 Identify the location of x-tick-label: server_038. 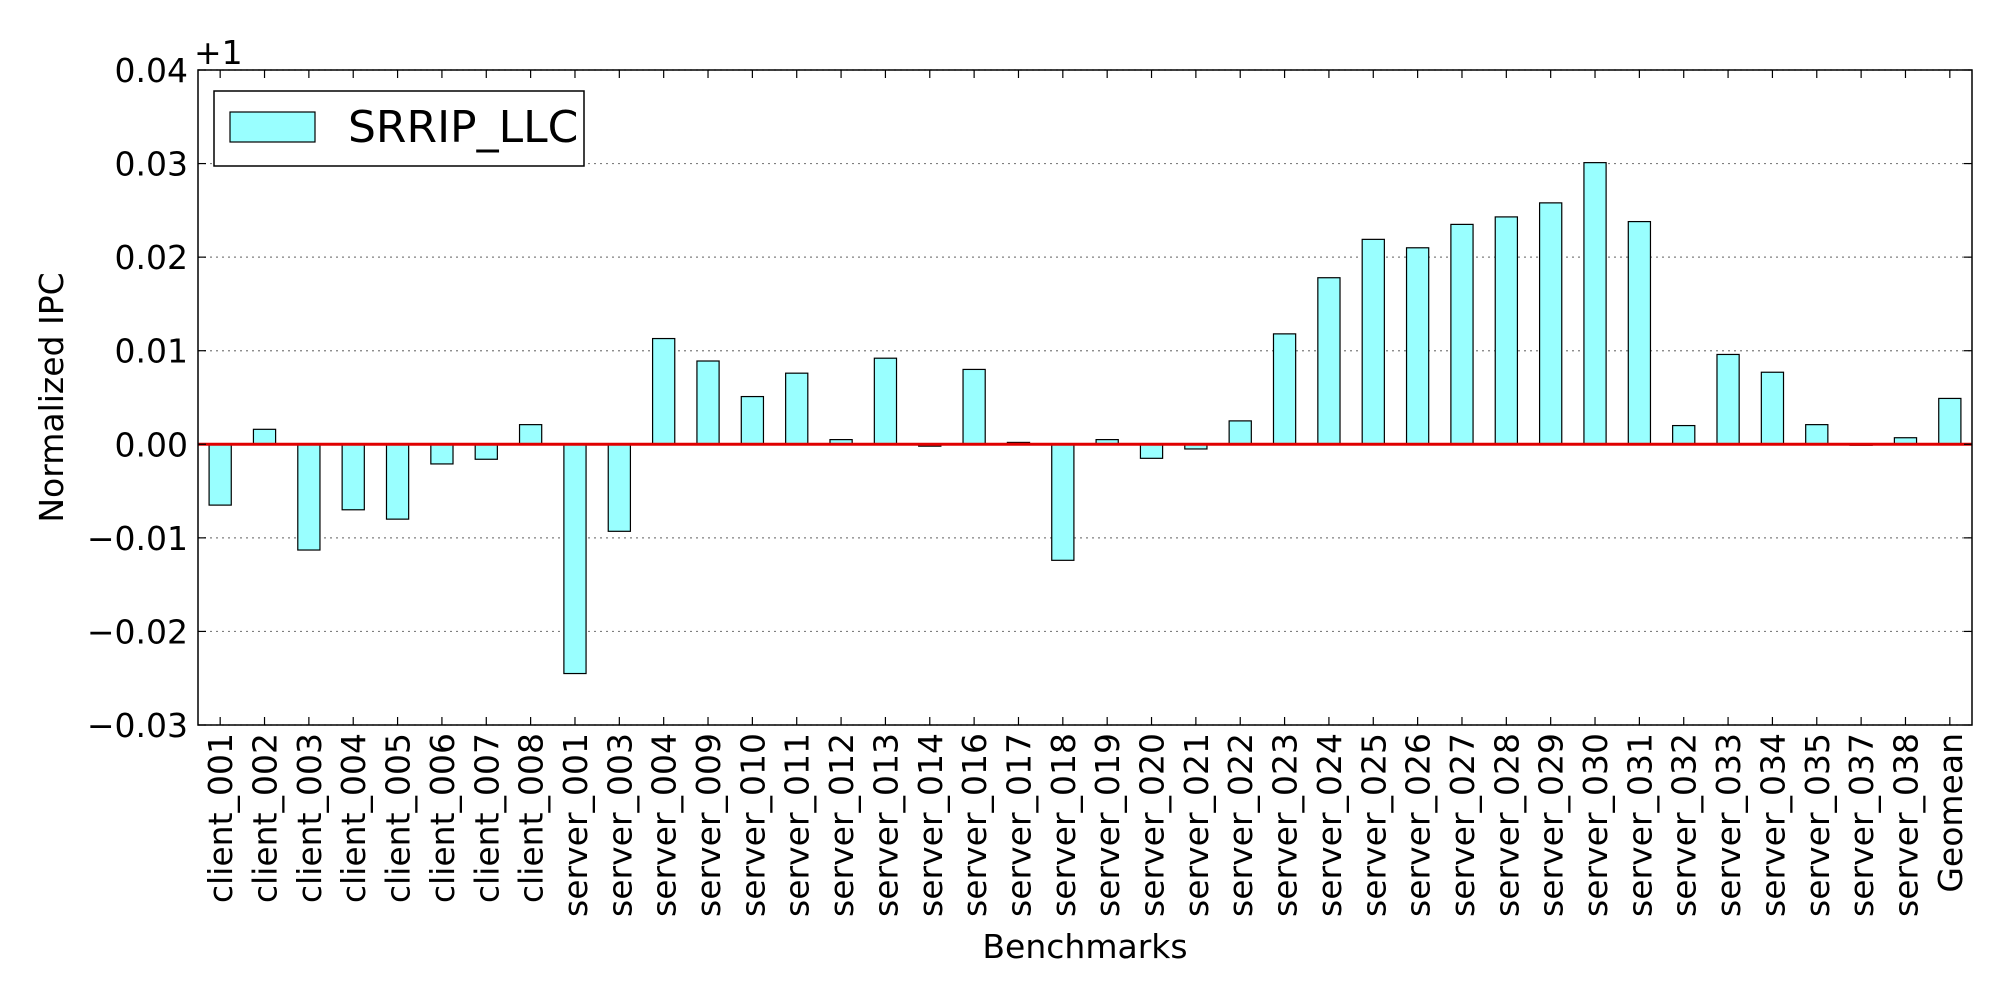
(1905, 825).